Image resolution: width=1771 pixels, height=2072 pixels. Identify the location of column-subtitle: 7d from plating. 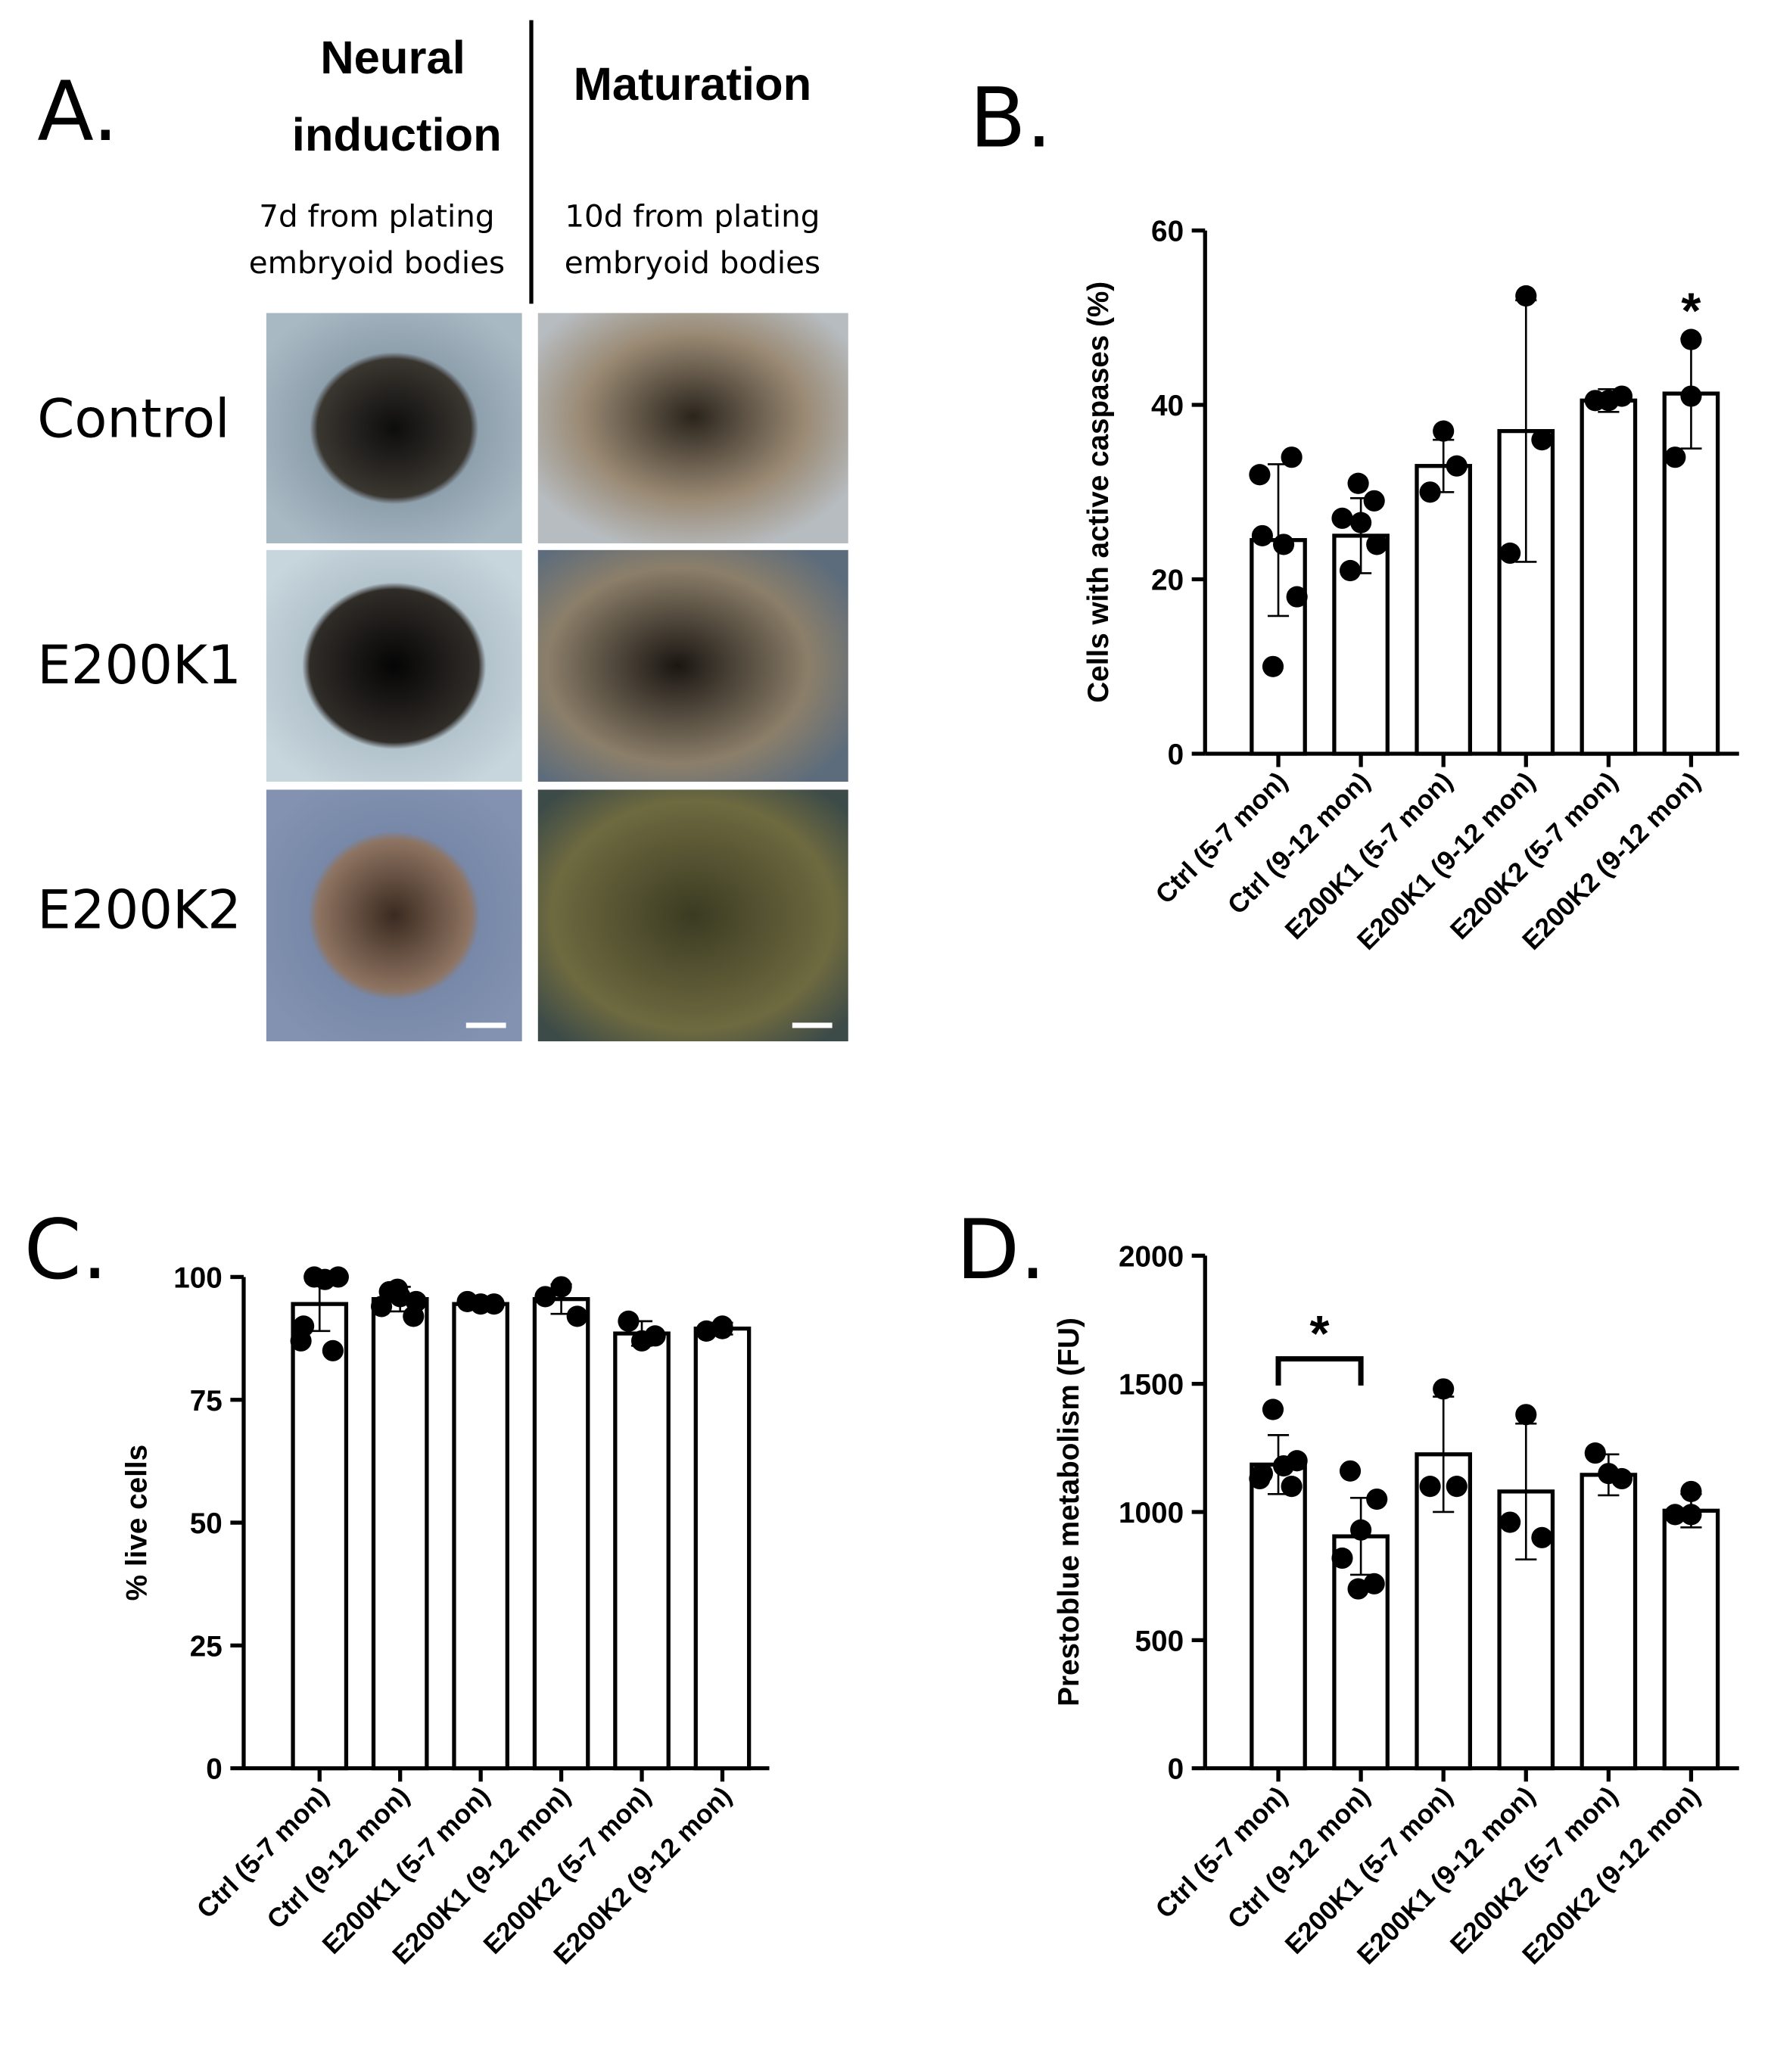
(376, 216).